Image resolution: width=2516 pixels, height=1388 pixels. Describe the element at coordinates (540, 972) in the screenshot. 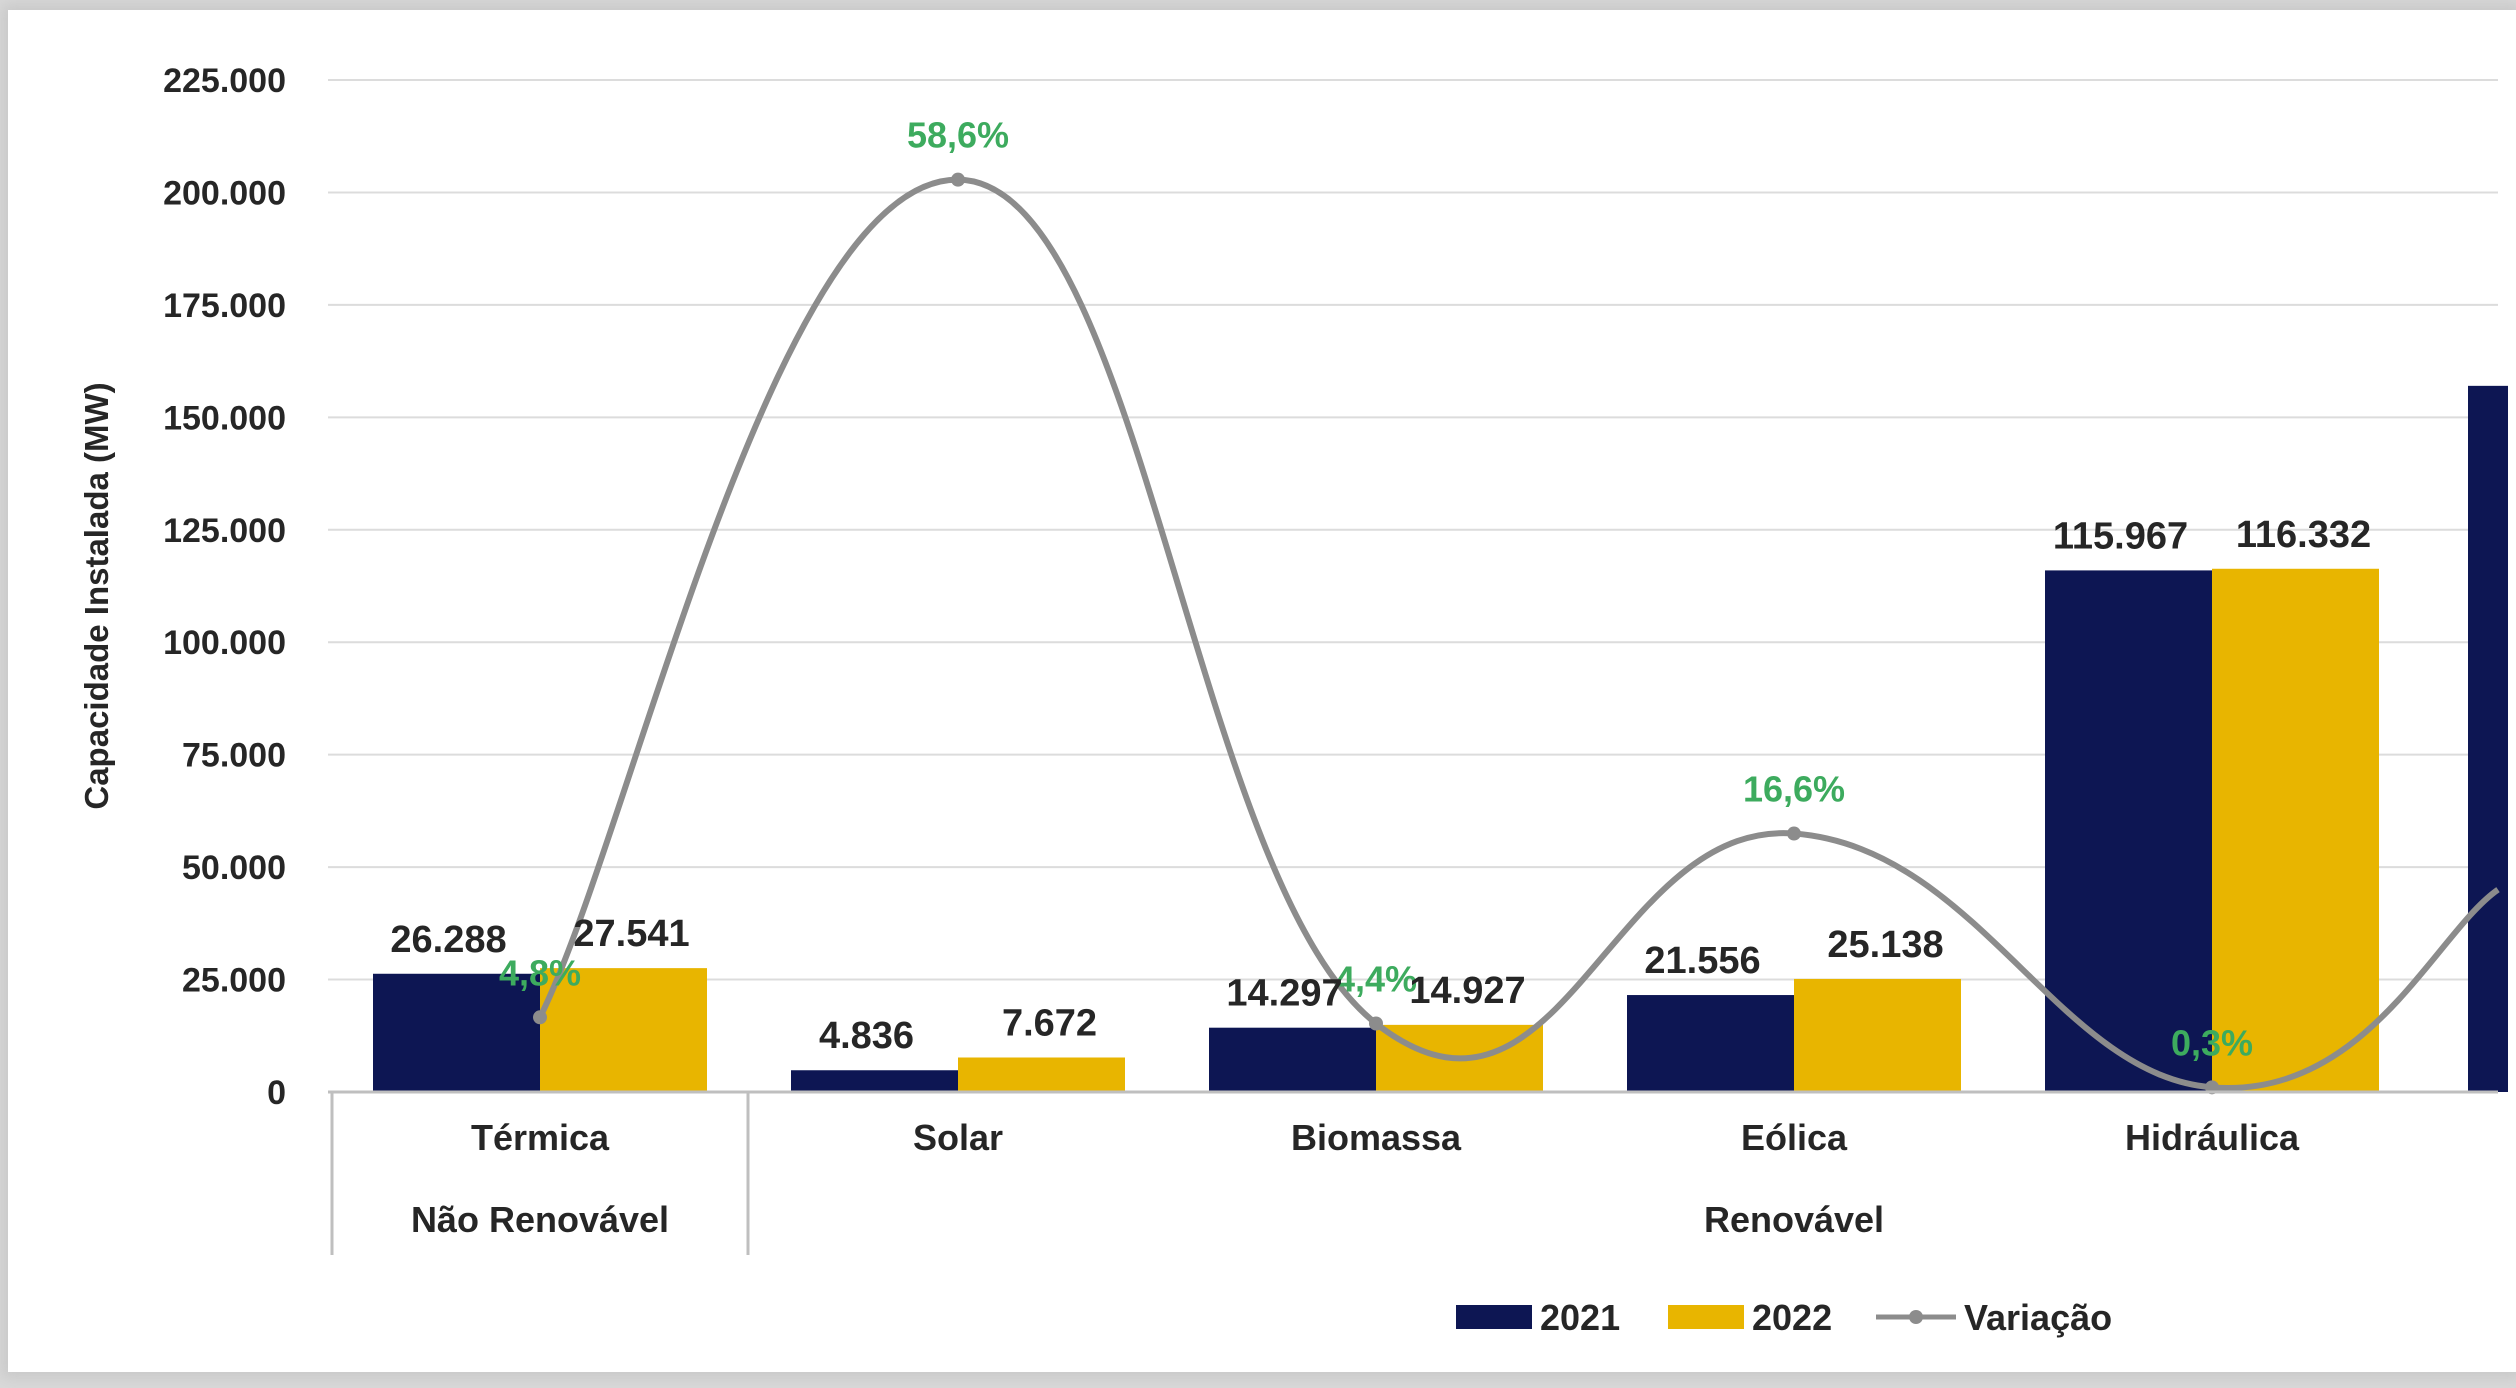

I see `variacao-label: 4,8%` at that location.